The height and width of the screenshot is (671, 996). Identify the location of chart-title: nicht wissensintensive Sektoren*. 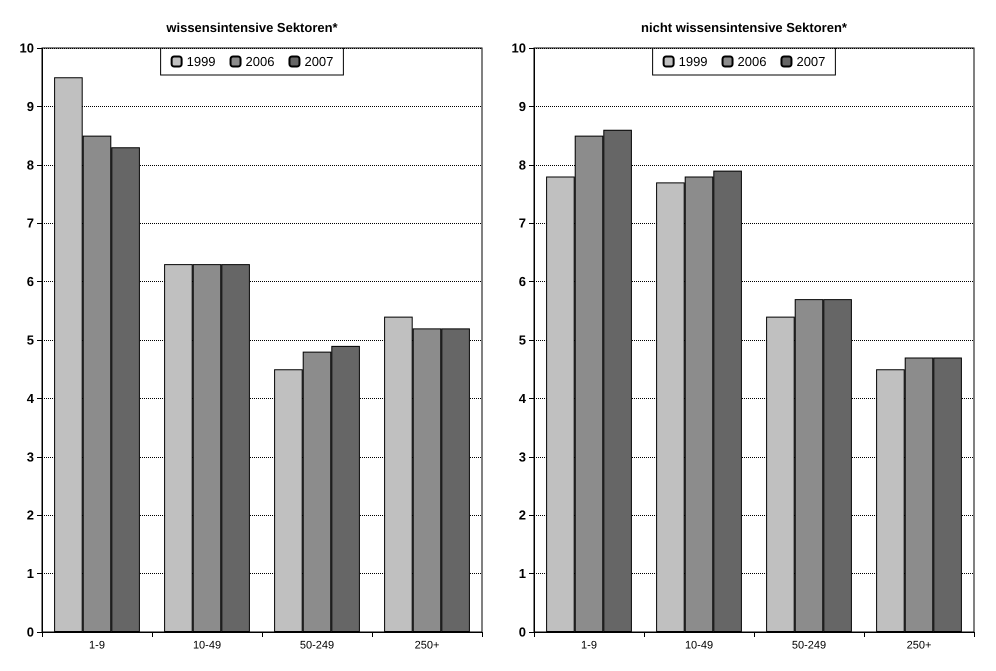
(744, 27).